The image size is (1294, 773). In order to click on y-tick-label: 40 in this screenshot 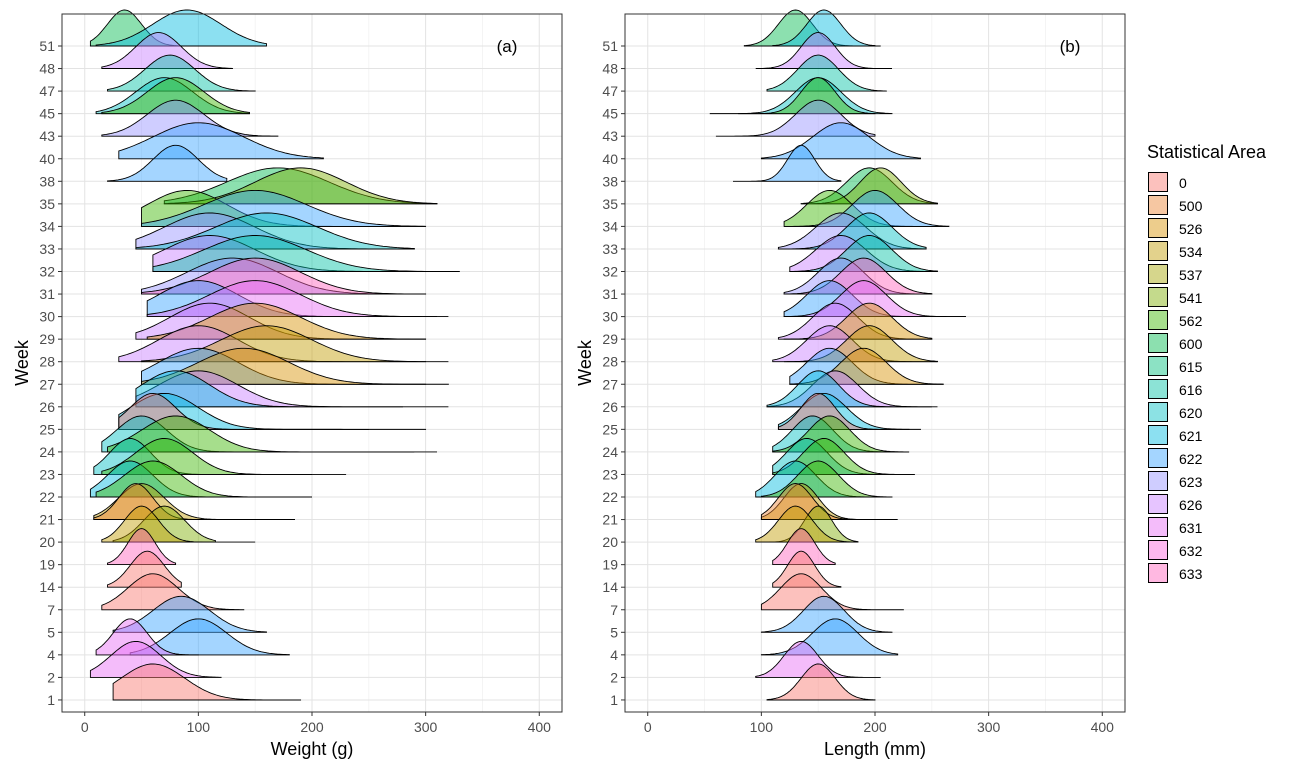, I will do `click(47, 159)`.